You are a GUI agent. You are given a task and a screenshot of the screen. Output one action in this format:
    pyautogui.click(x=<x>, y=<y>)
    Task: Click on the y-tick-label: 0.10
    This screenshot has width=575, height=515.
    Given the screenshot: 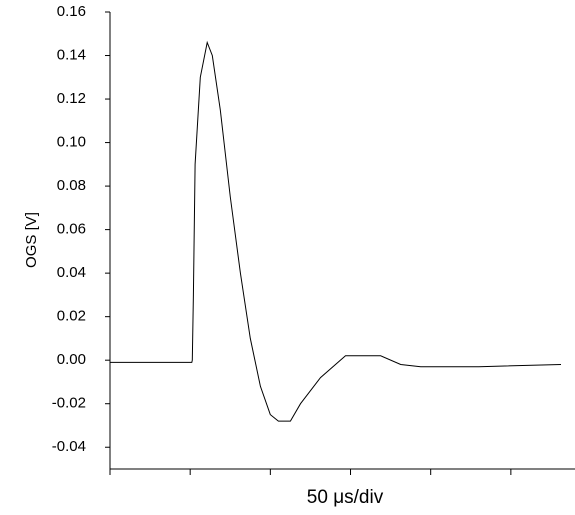 What is the action you would take?
    pyautogui.click(x=71, y=142)
    